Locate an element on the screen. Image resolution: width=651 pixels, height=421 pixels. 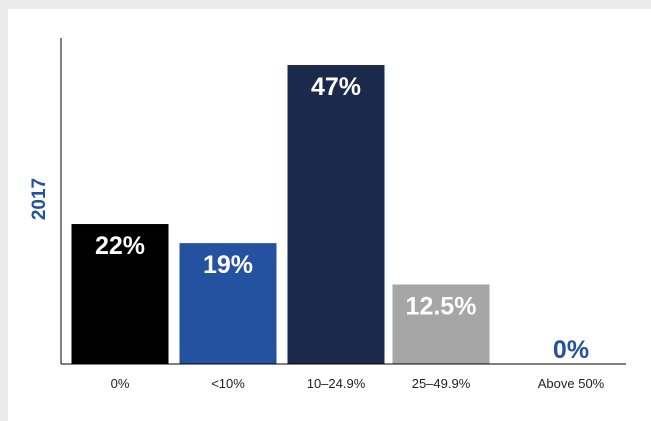
bar-value-label-2: 47% is located at coordinates (336, 87).